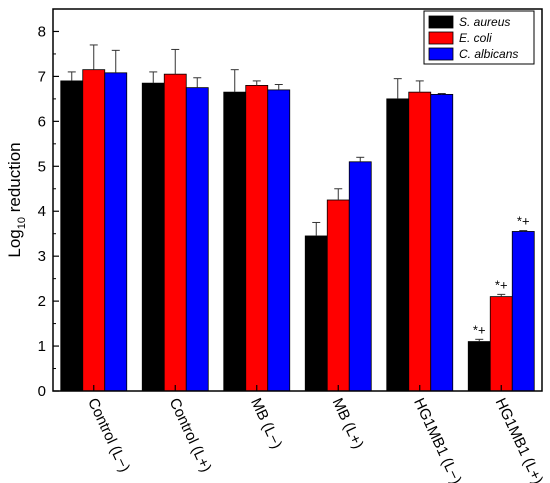 The image size is (550, 483). Describe the element at coordinates (479, 329) in the screenshot. I see `significance-label-0-5: *+` at that location.